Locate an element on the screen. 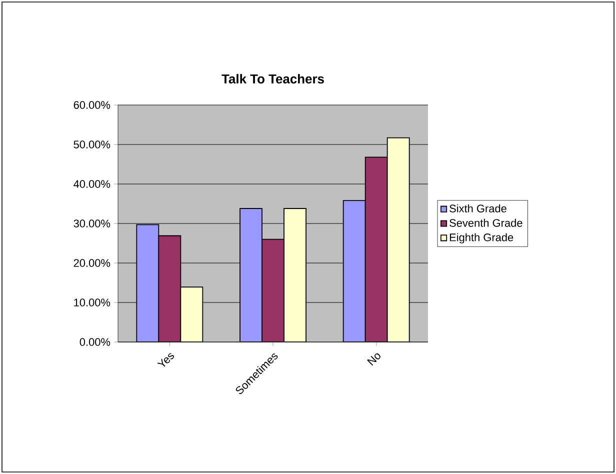 The width and height of the screenshot is (616, 474). legend-label: Sixth Grade is located at coordinates (478, 208).